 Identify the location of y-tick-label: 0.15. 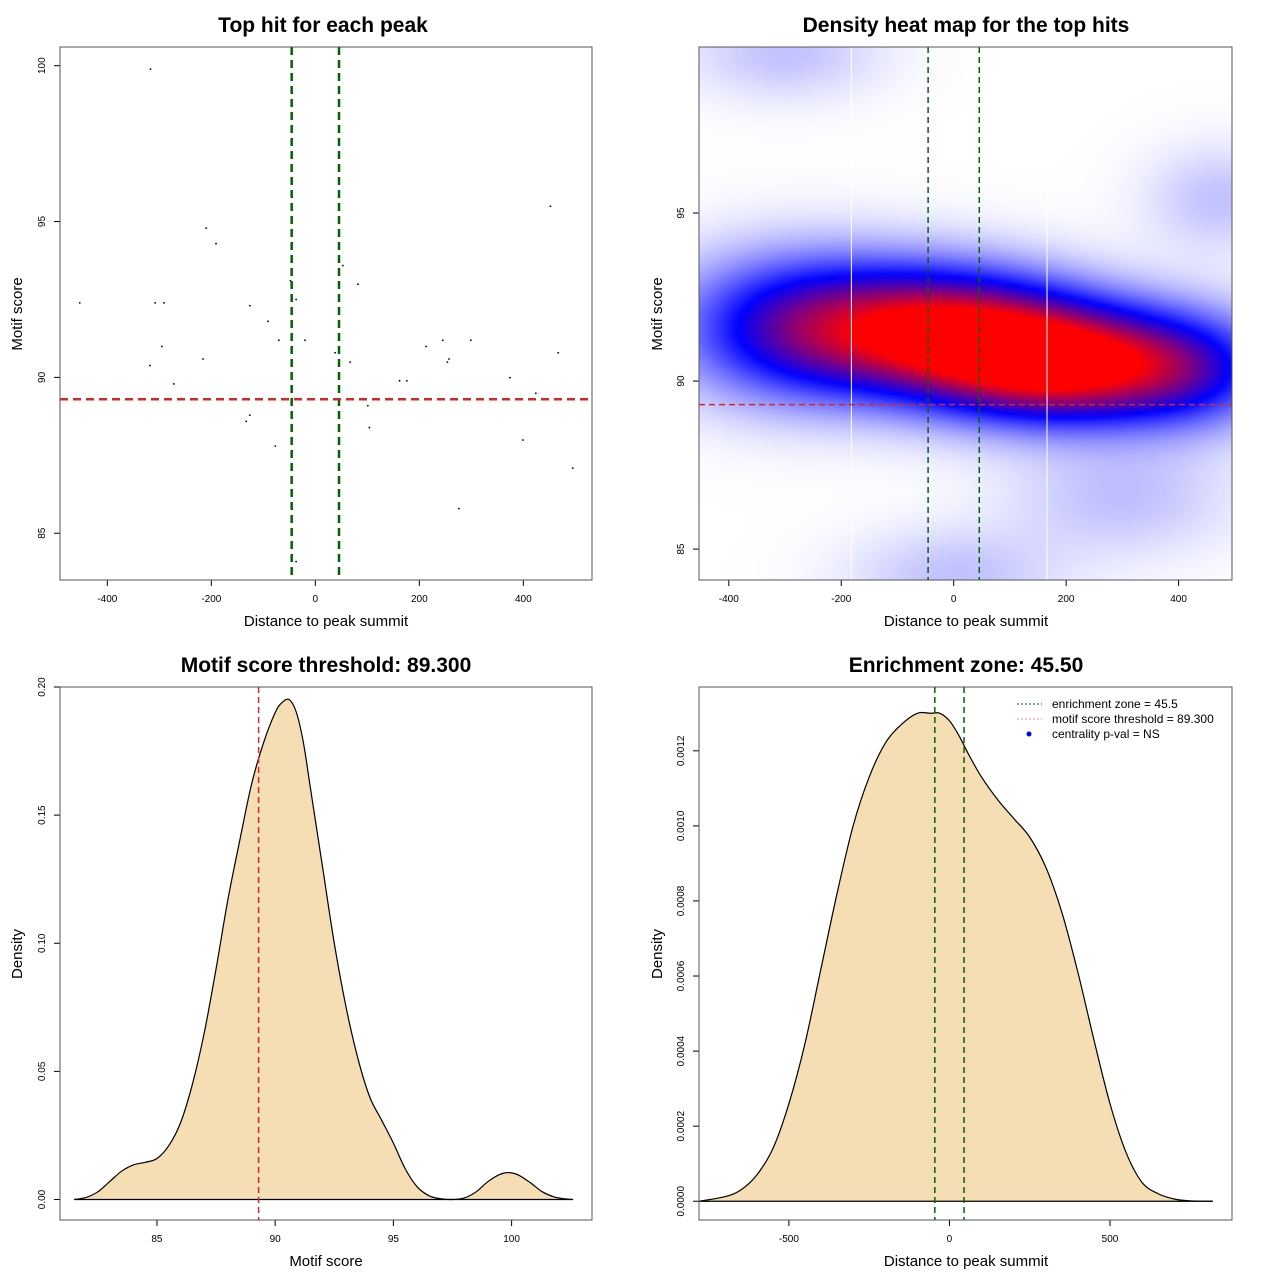
(42, 815).